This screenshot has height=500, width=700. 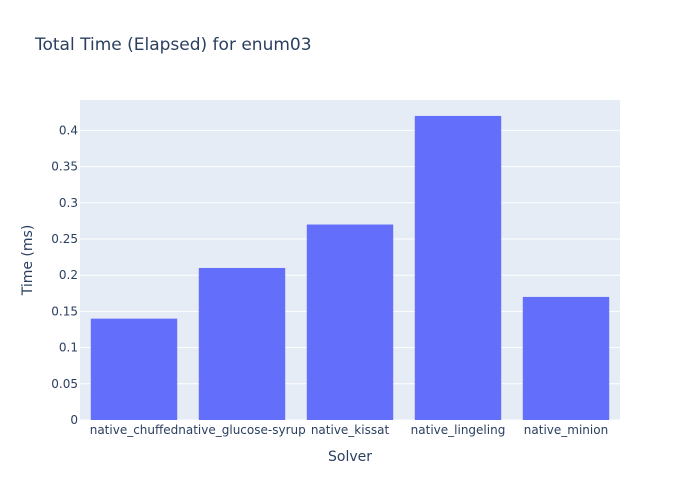 I want to click on y-tick-labels: 0 0.05 0.1 0.15 0.2 0.25 0.3 0.35 0.4, so click(x=64, y=275).